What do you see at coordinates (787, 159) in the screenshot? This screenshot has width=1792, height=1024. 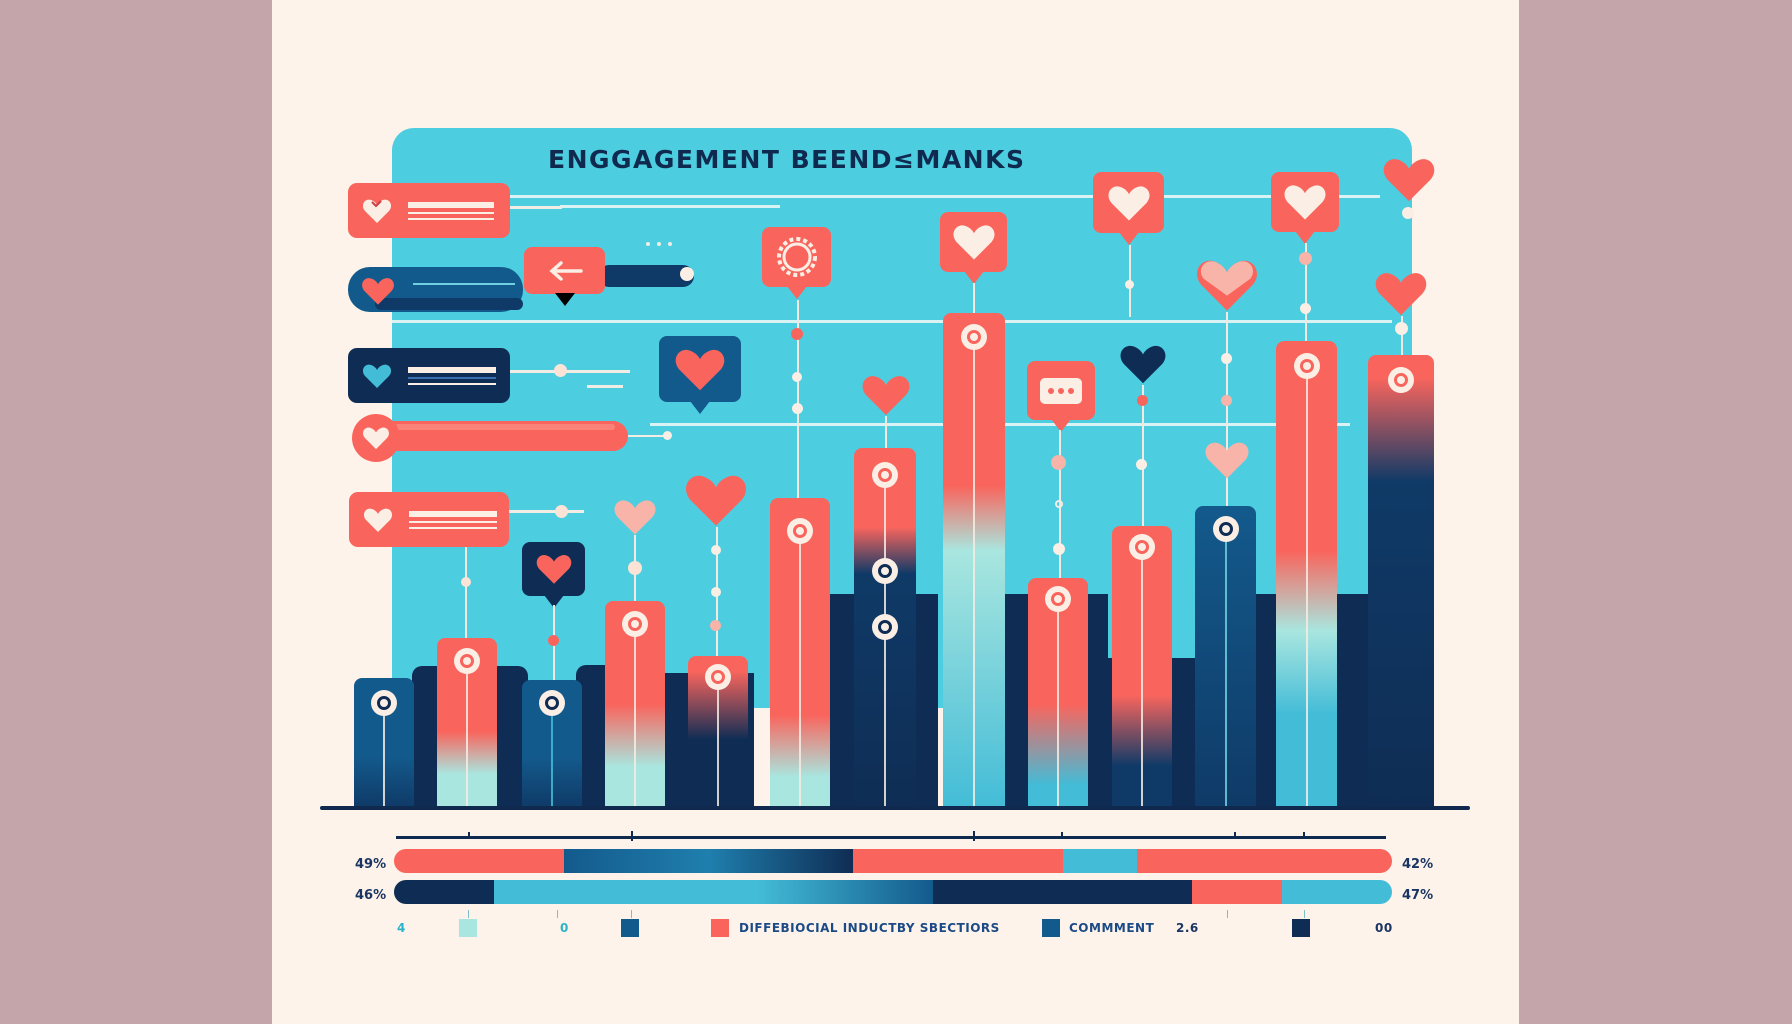 I see `chart-title: ENGGAGEMENT BEEND≤MANKS` at bounding box center [787, 159].